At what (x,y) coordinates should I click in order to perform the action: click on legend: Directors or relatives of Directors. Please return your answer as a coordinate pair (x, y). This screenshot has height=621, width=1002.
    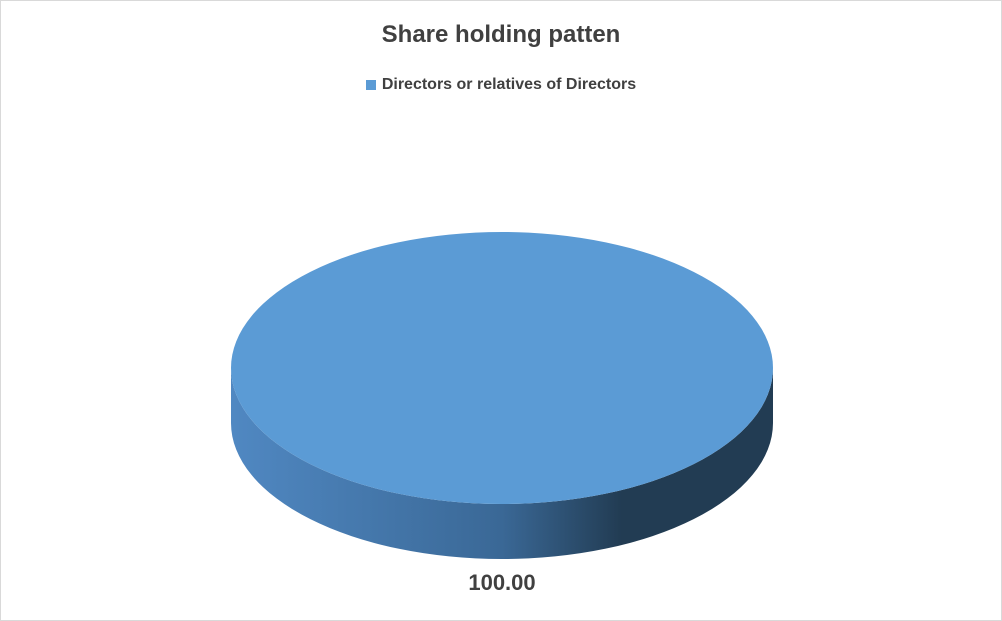
    Looking at the image, I should click on (501, 85).